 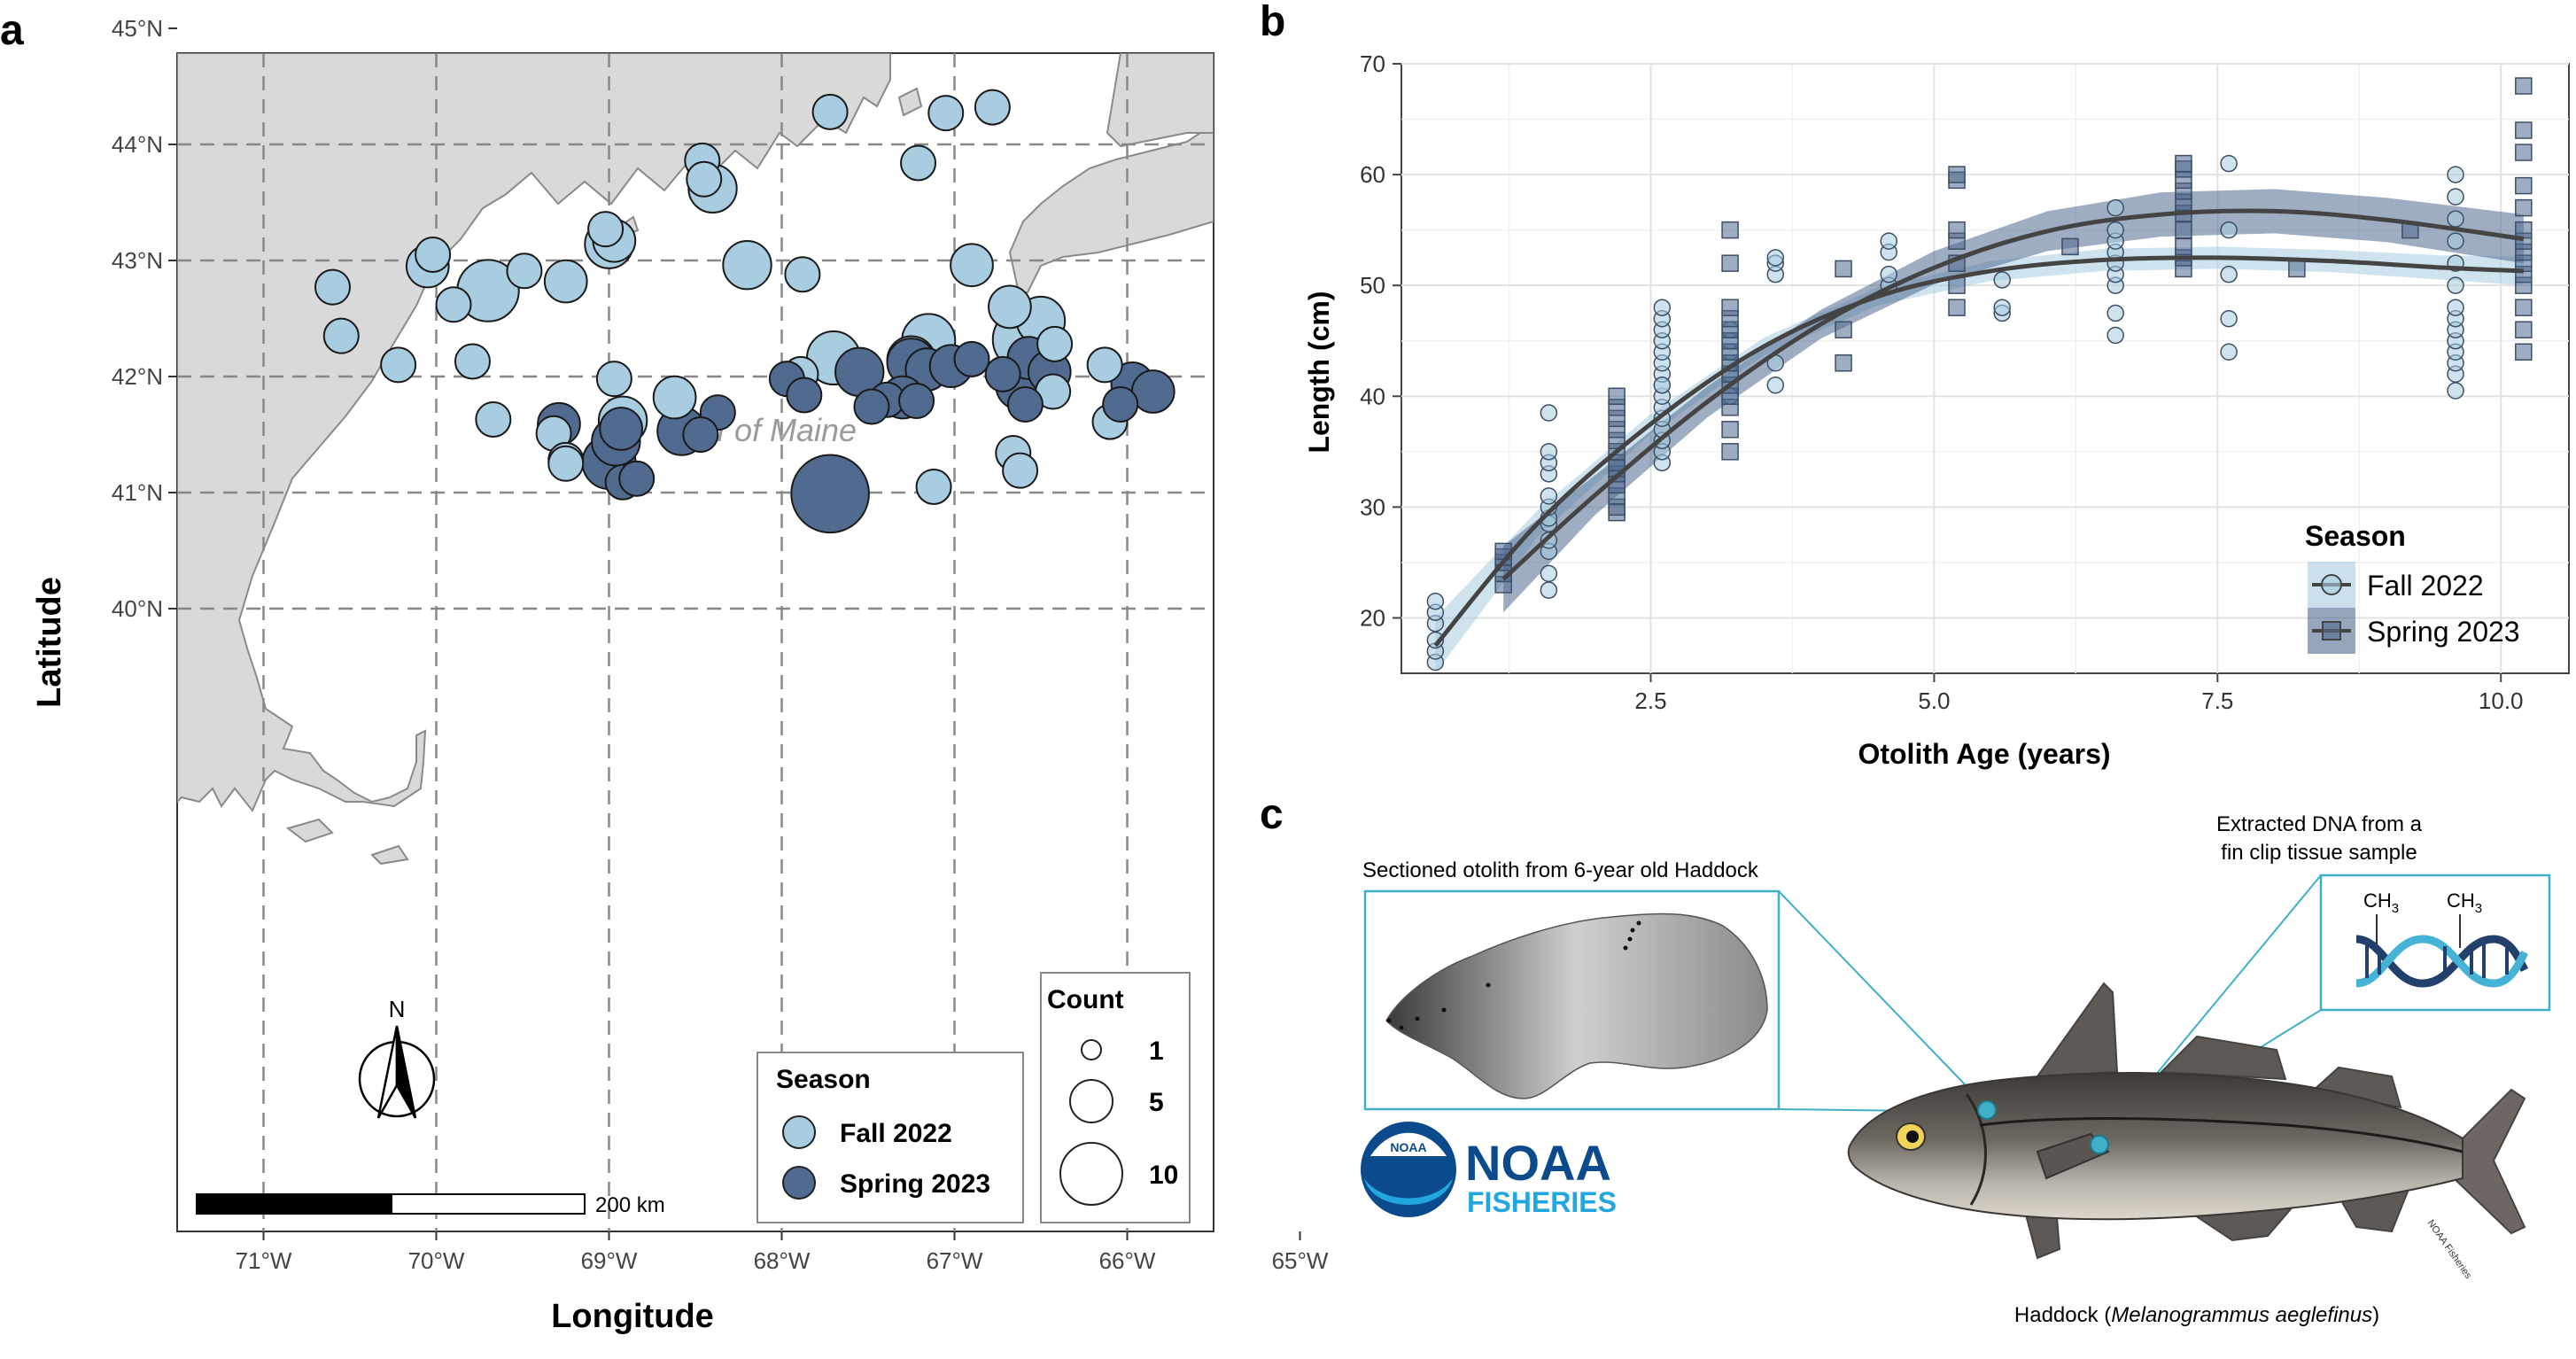 I want to click on legend-fall-label: Fall 2022, so click(x=896, y=1133).